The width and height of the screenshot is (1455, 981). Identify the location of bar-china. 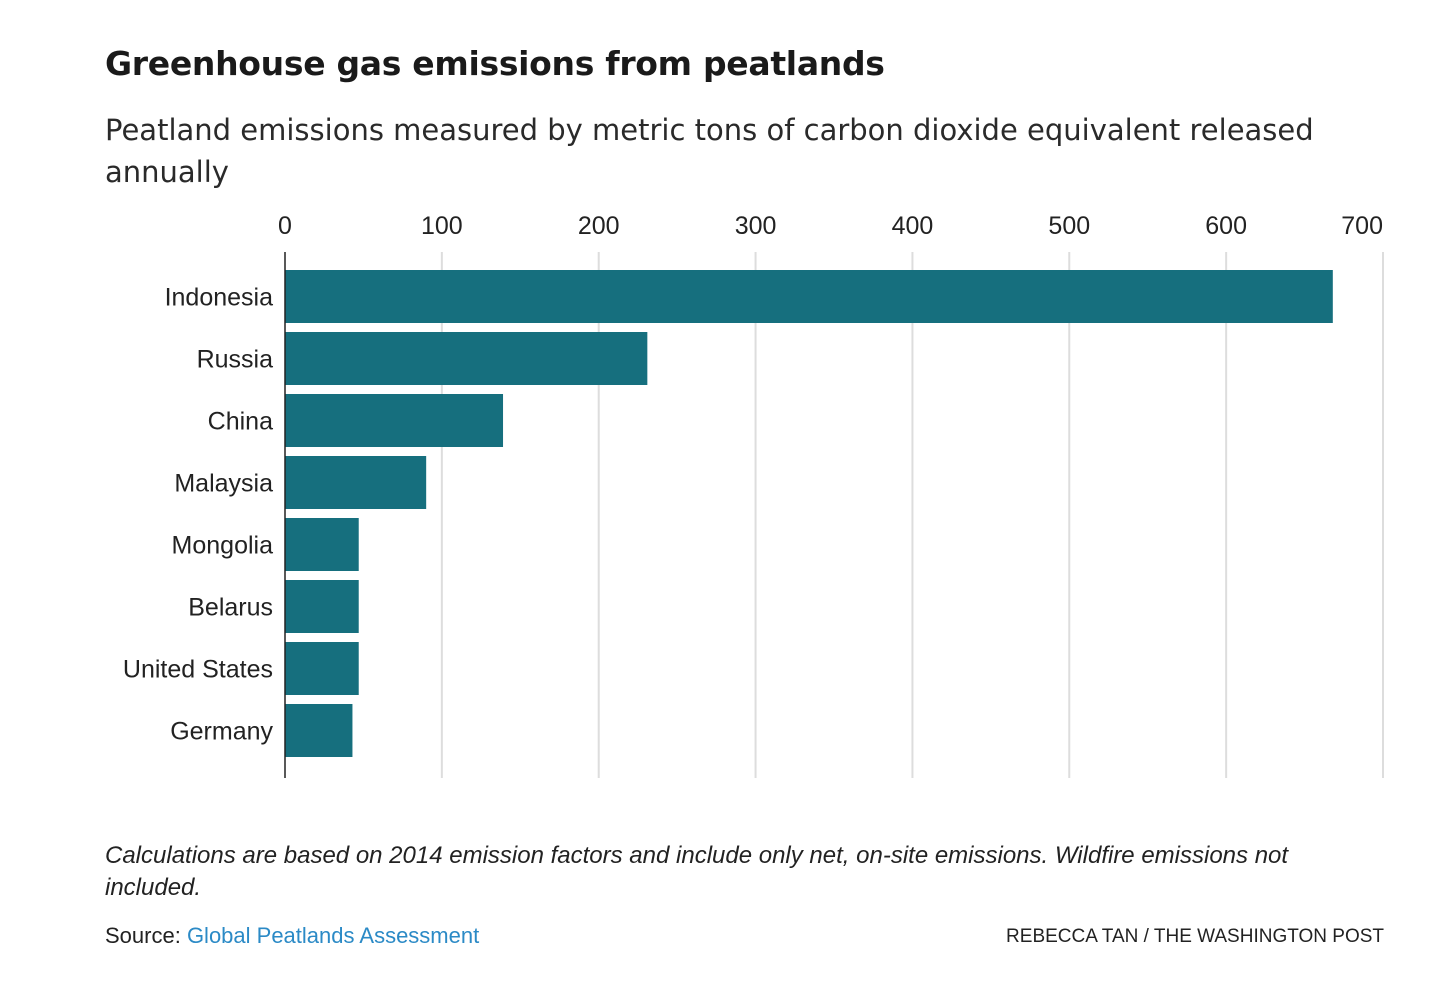
(394, 420).